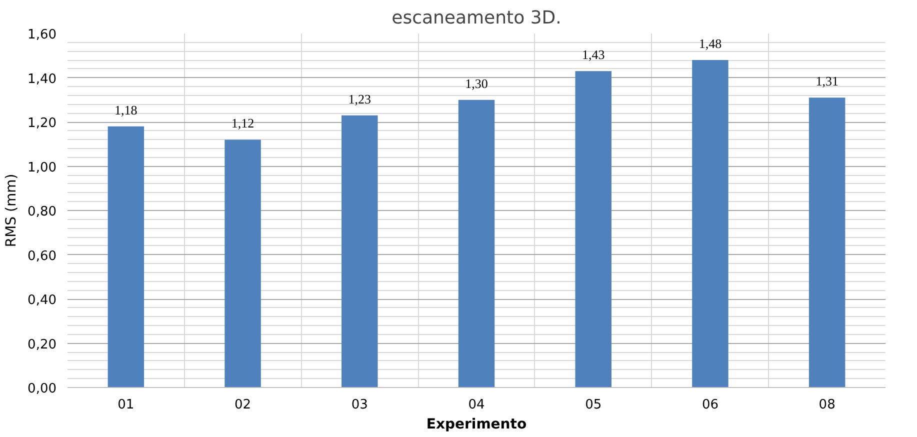  I want to click on y-tick-label: 0,60, so click(42, 256).